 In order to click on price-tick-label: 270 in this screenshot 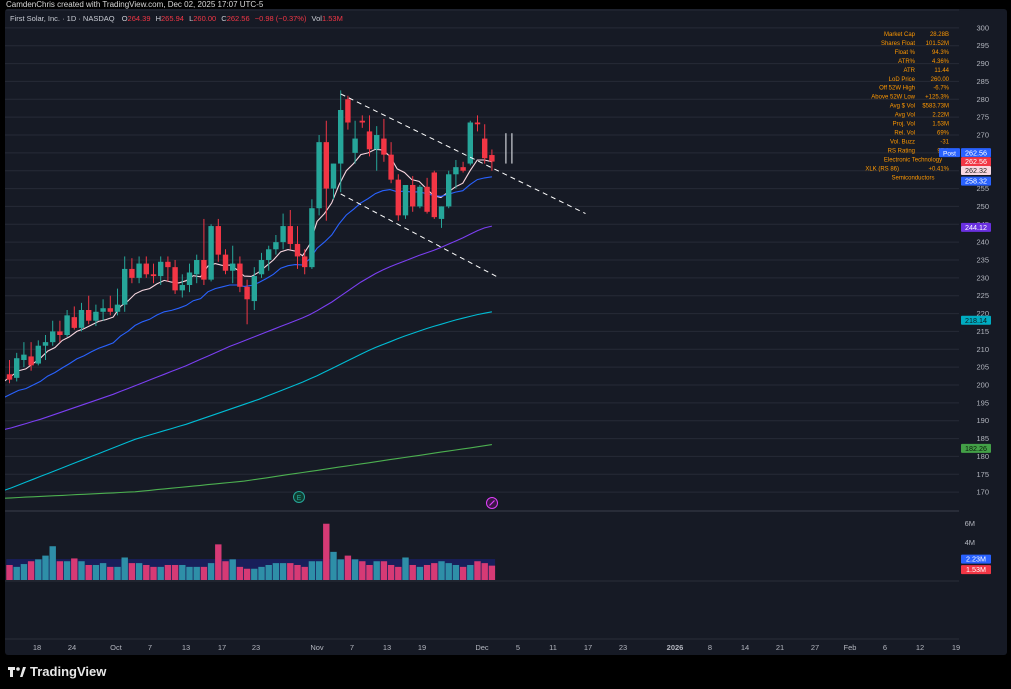, I will do `click(982, 135)`.